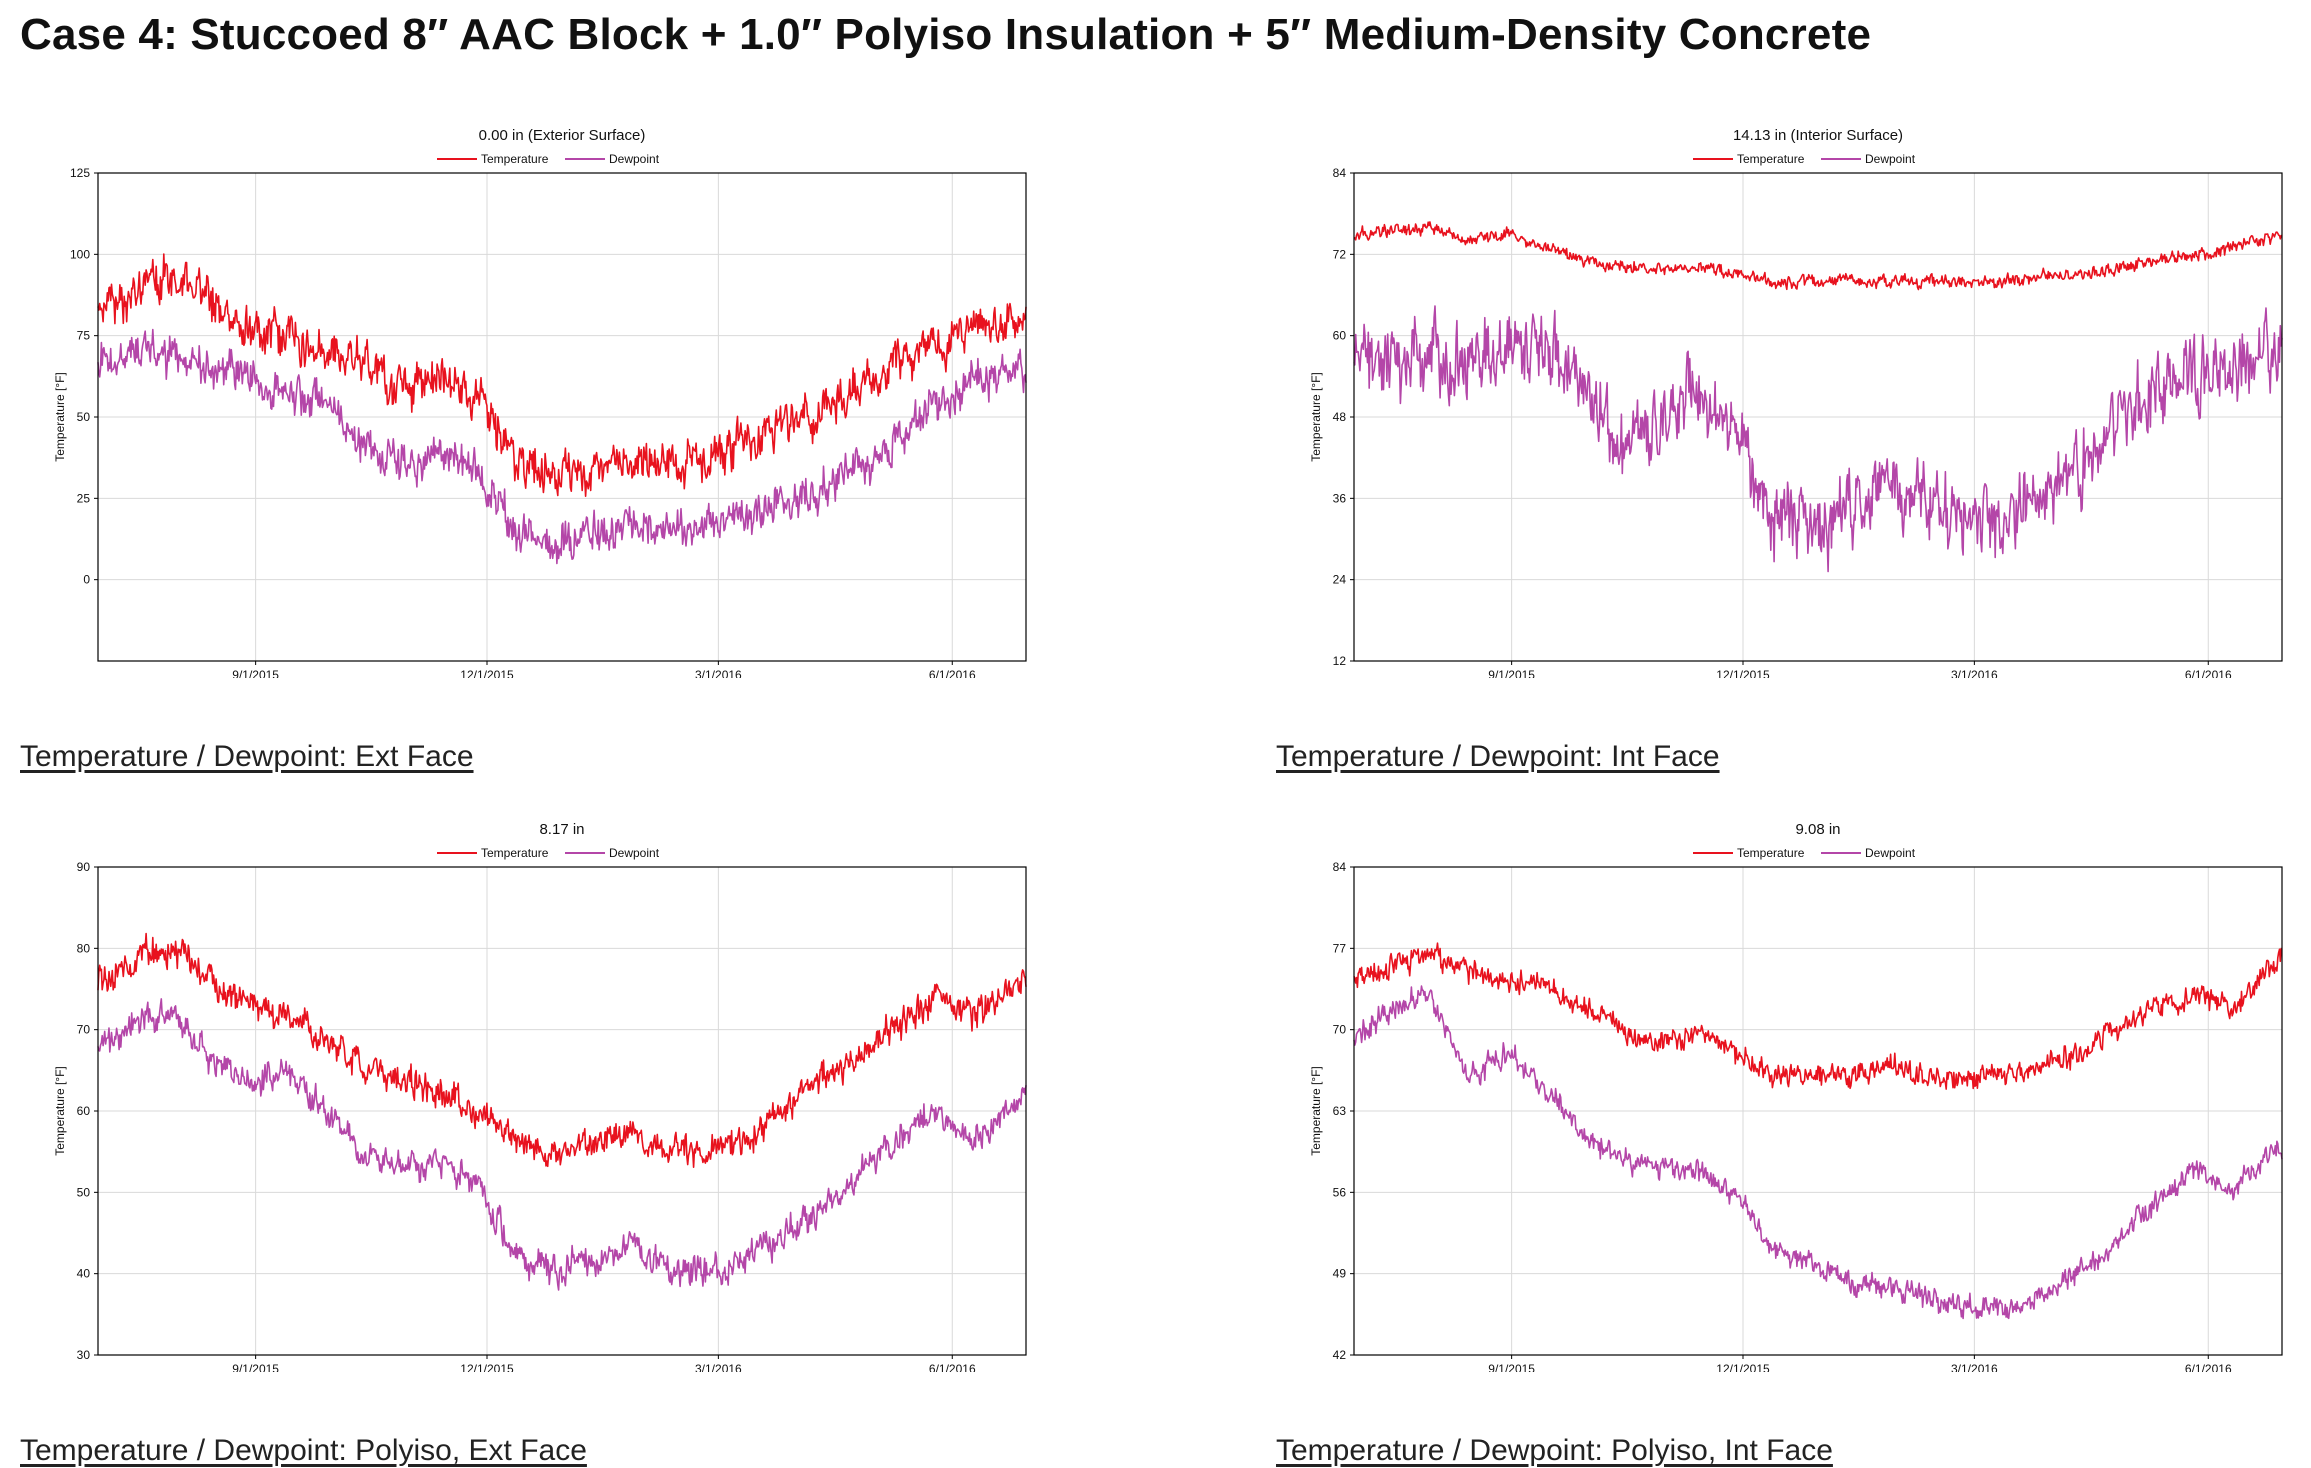  I want to click on chart-title: 14.13 in (Interior Surface), so click(1818, 135).